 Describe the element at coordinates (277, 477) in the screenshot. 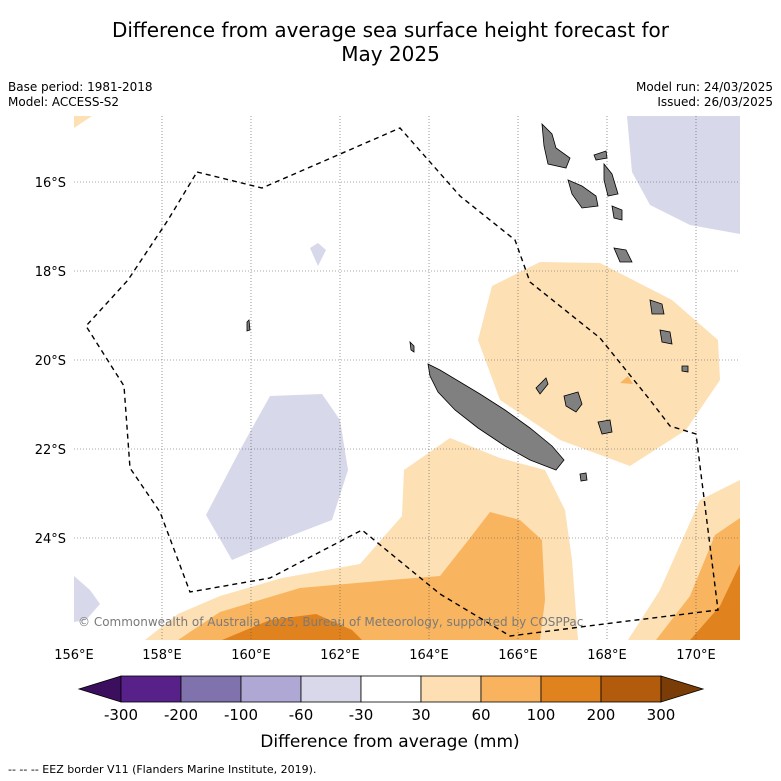

I see `anomaly-region-neg-west` at that location.